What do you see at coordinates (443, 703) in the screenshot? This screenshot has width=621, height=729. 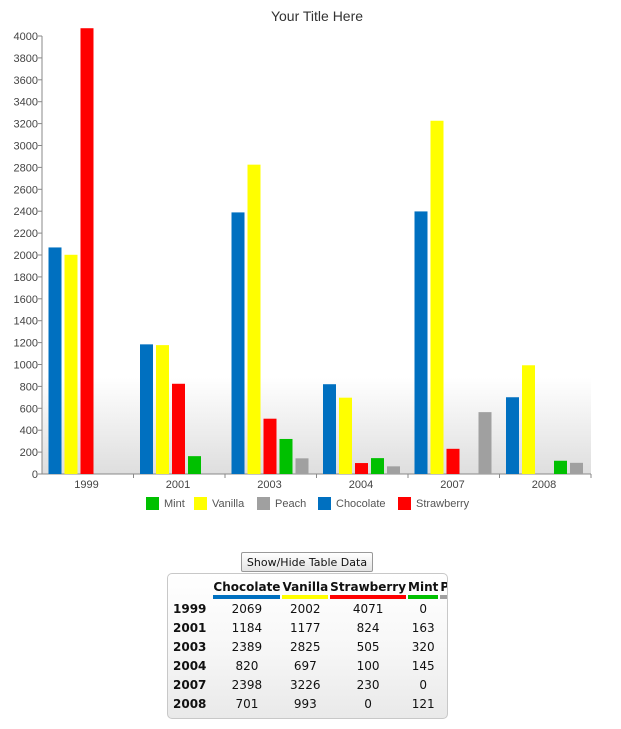 I see `table-cell: 102` at bounding box center [443, 703].